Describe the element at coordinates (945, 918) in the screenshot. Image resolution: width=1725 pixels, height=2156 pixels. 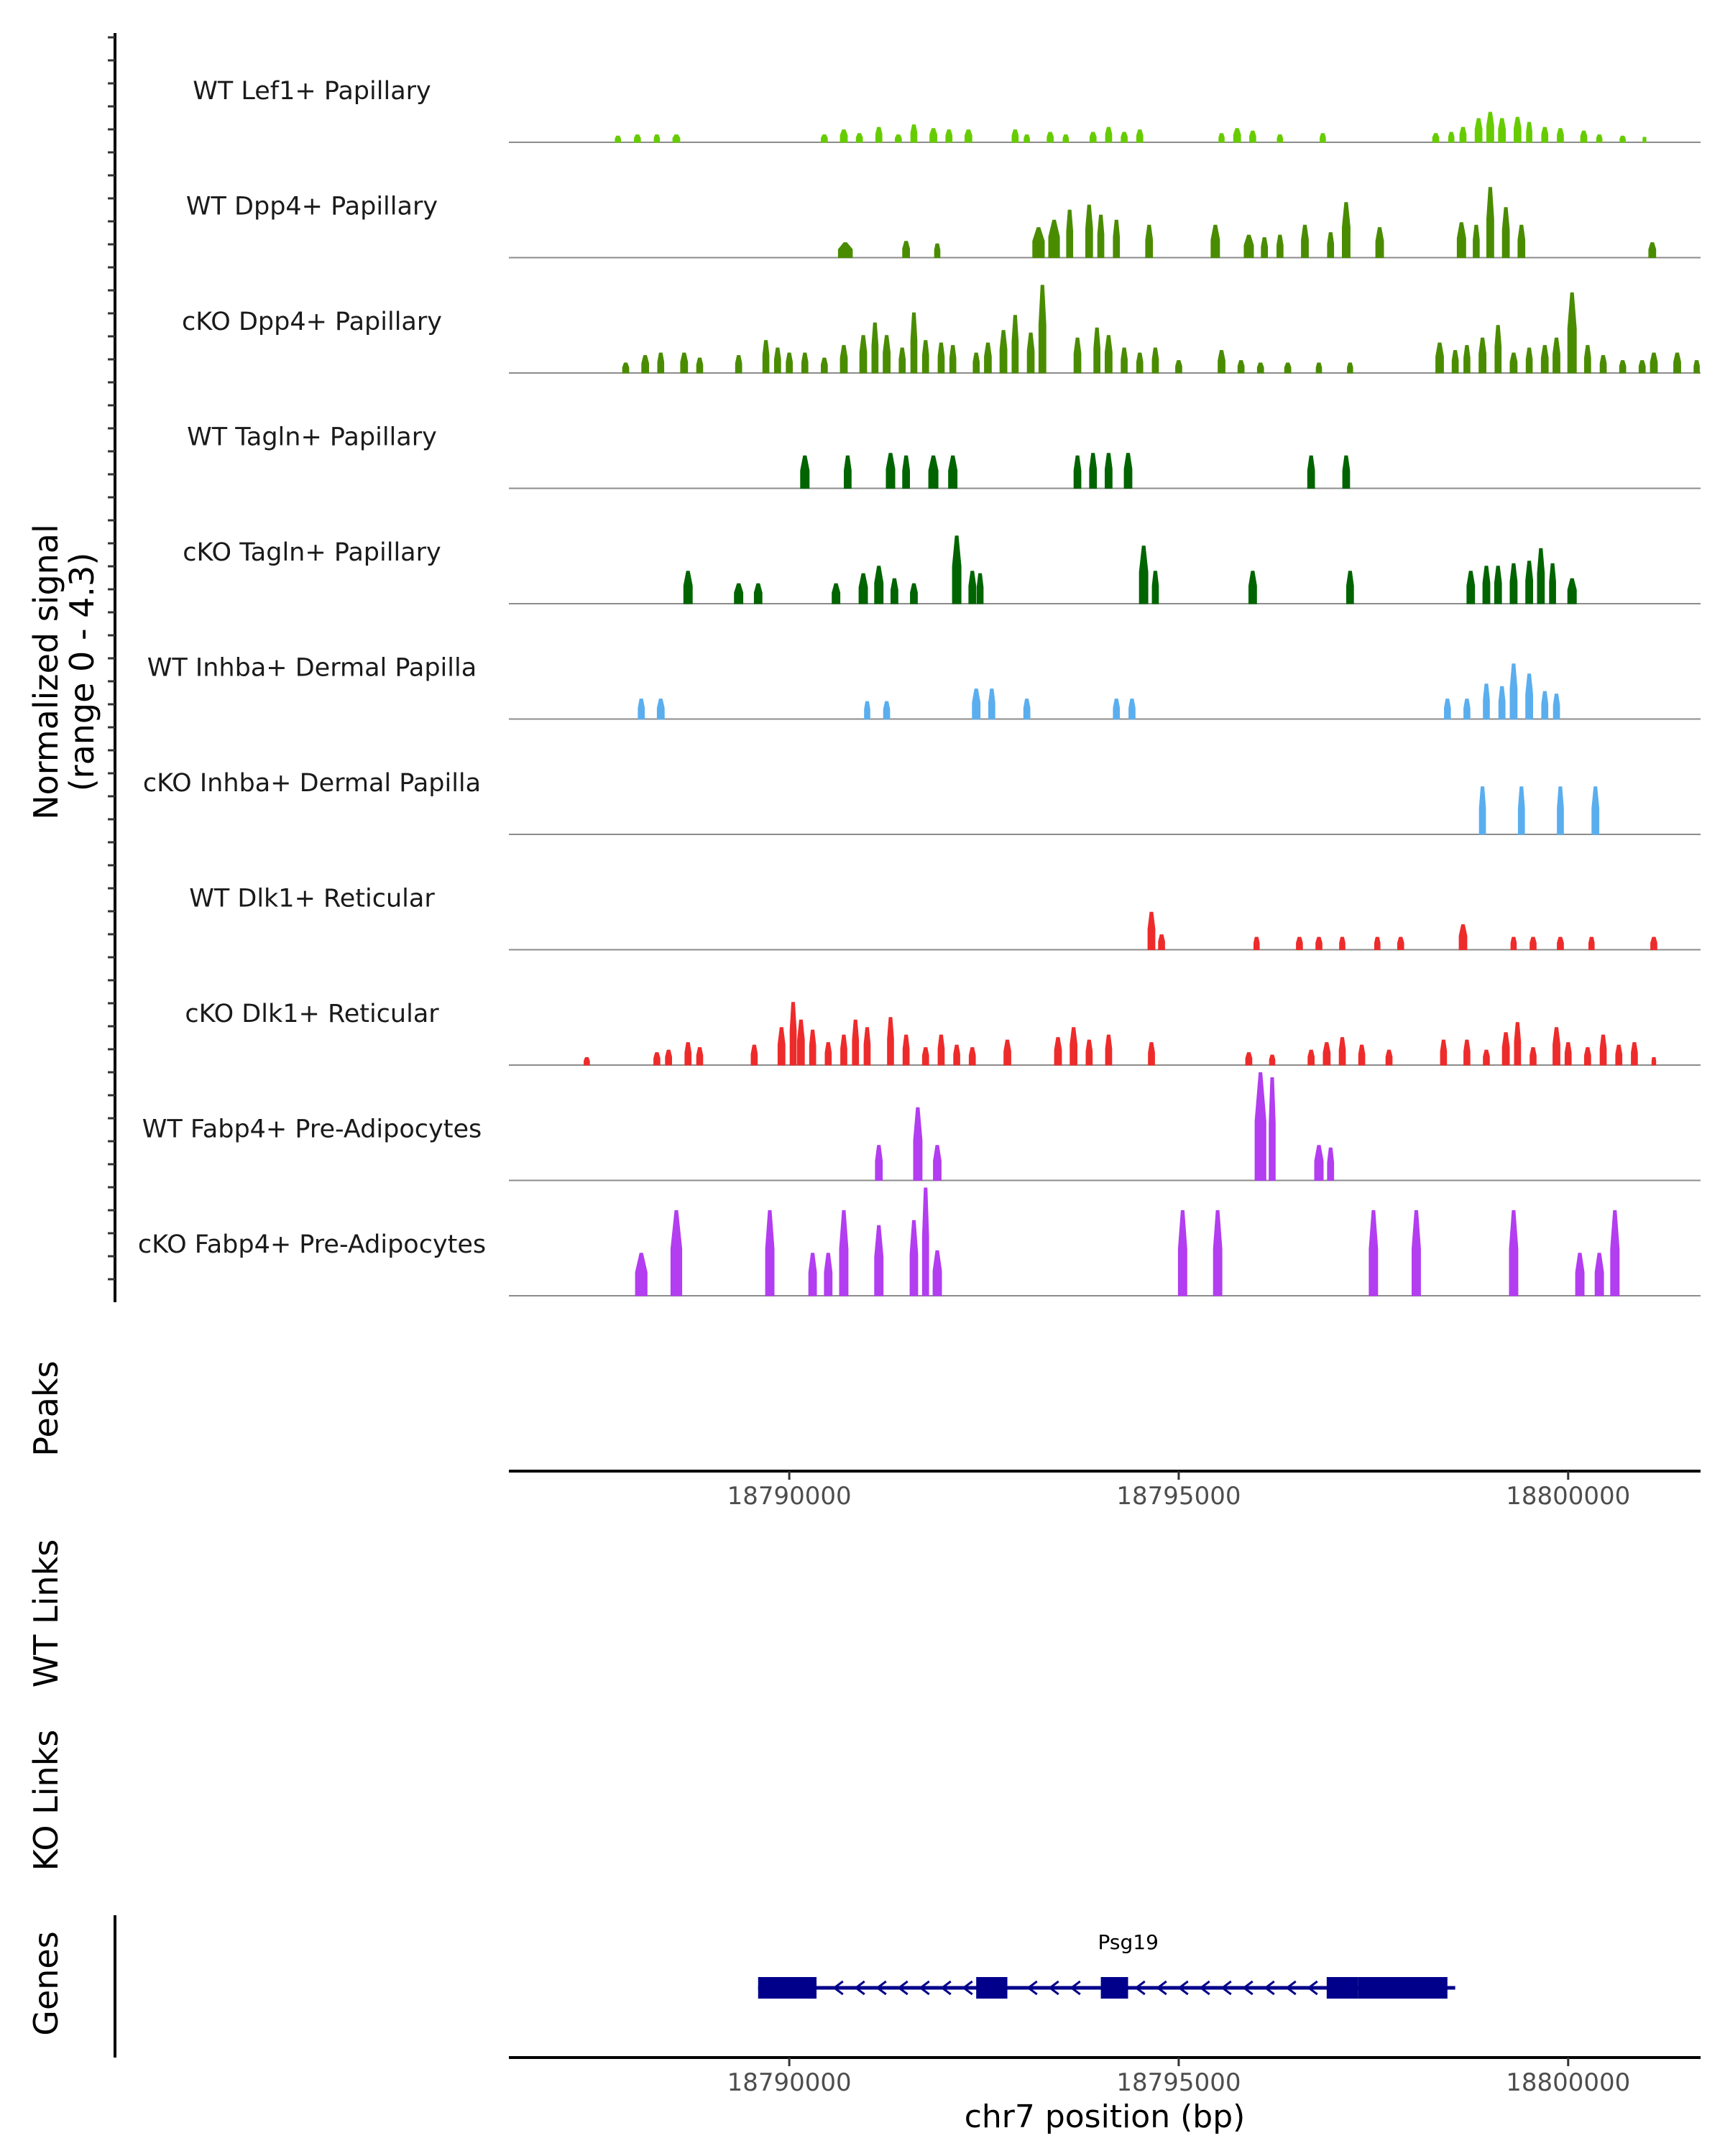
I see `track-8: WT Dlk1+ Reticular` at that location.